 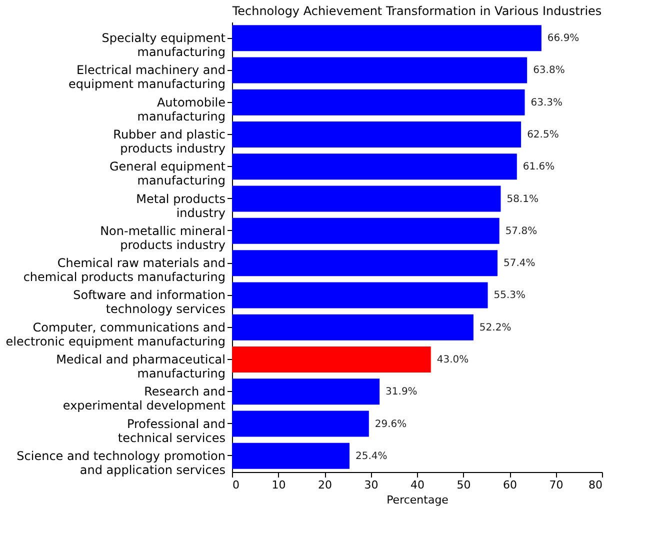 I want to click on x-tick-label: 0, so click(x=236, y=485).